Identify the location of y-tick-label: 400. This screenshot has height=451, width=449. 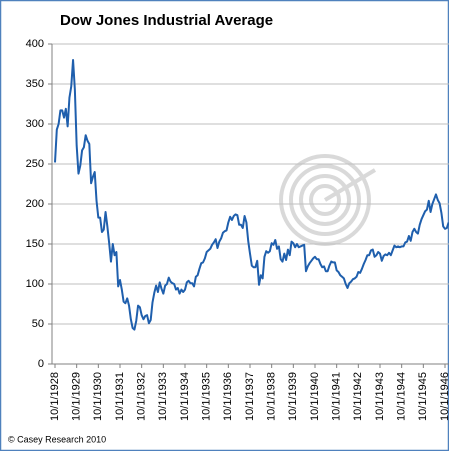
(35, 44).